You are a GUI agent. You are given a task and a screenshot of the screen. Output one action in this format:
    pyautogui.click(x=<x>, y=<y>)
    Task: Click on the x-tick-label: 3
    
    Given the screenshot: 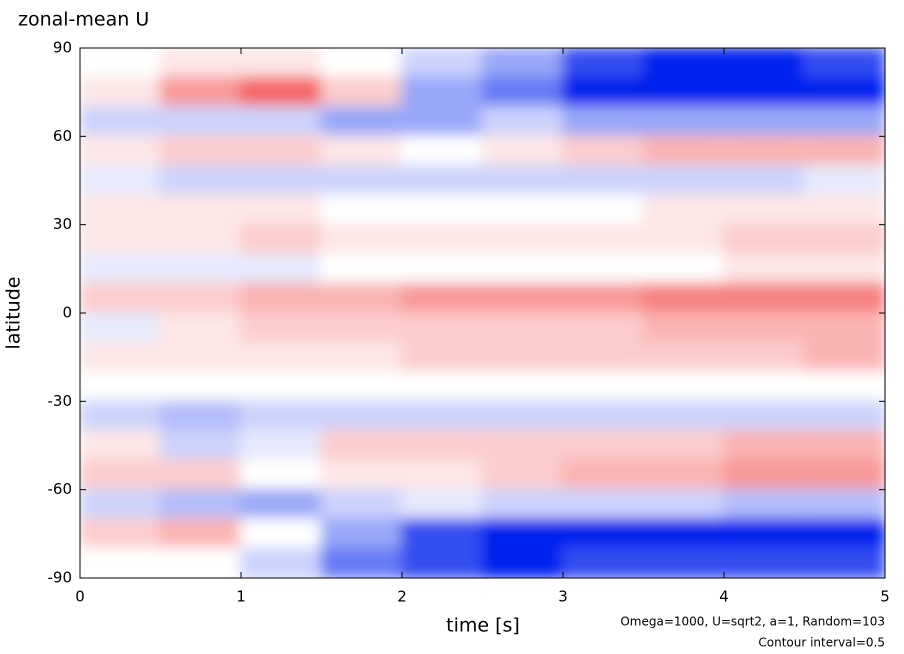 What is the action you would take?
    pyautogui.click(x=563, y=597)
    